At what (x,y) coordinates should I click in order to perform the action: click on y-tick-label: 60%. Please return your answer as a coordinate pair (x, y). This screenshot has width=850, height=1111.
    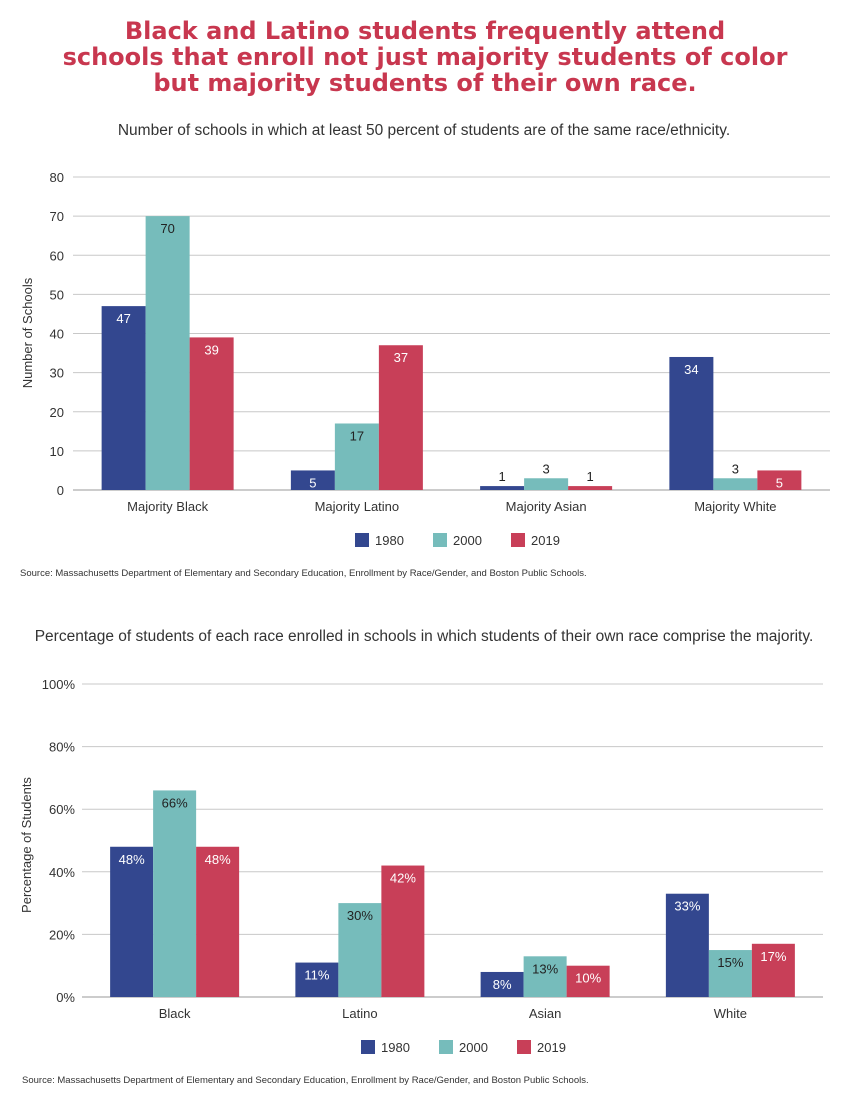
    Looking at the image, I should click on (62, 809).